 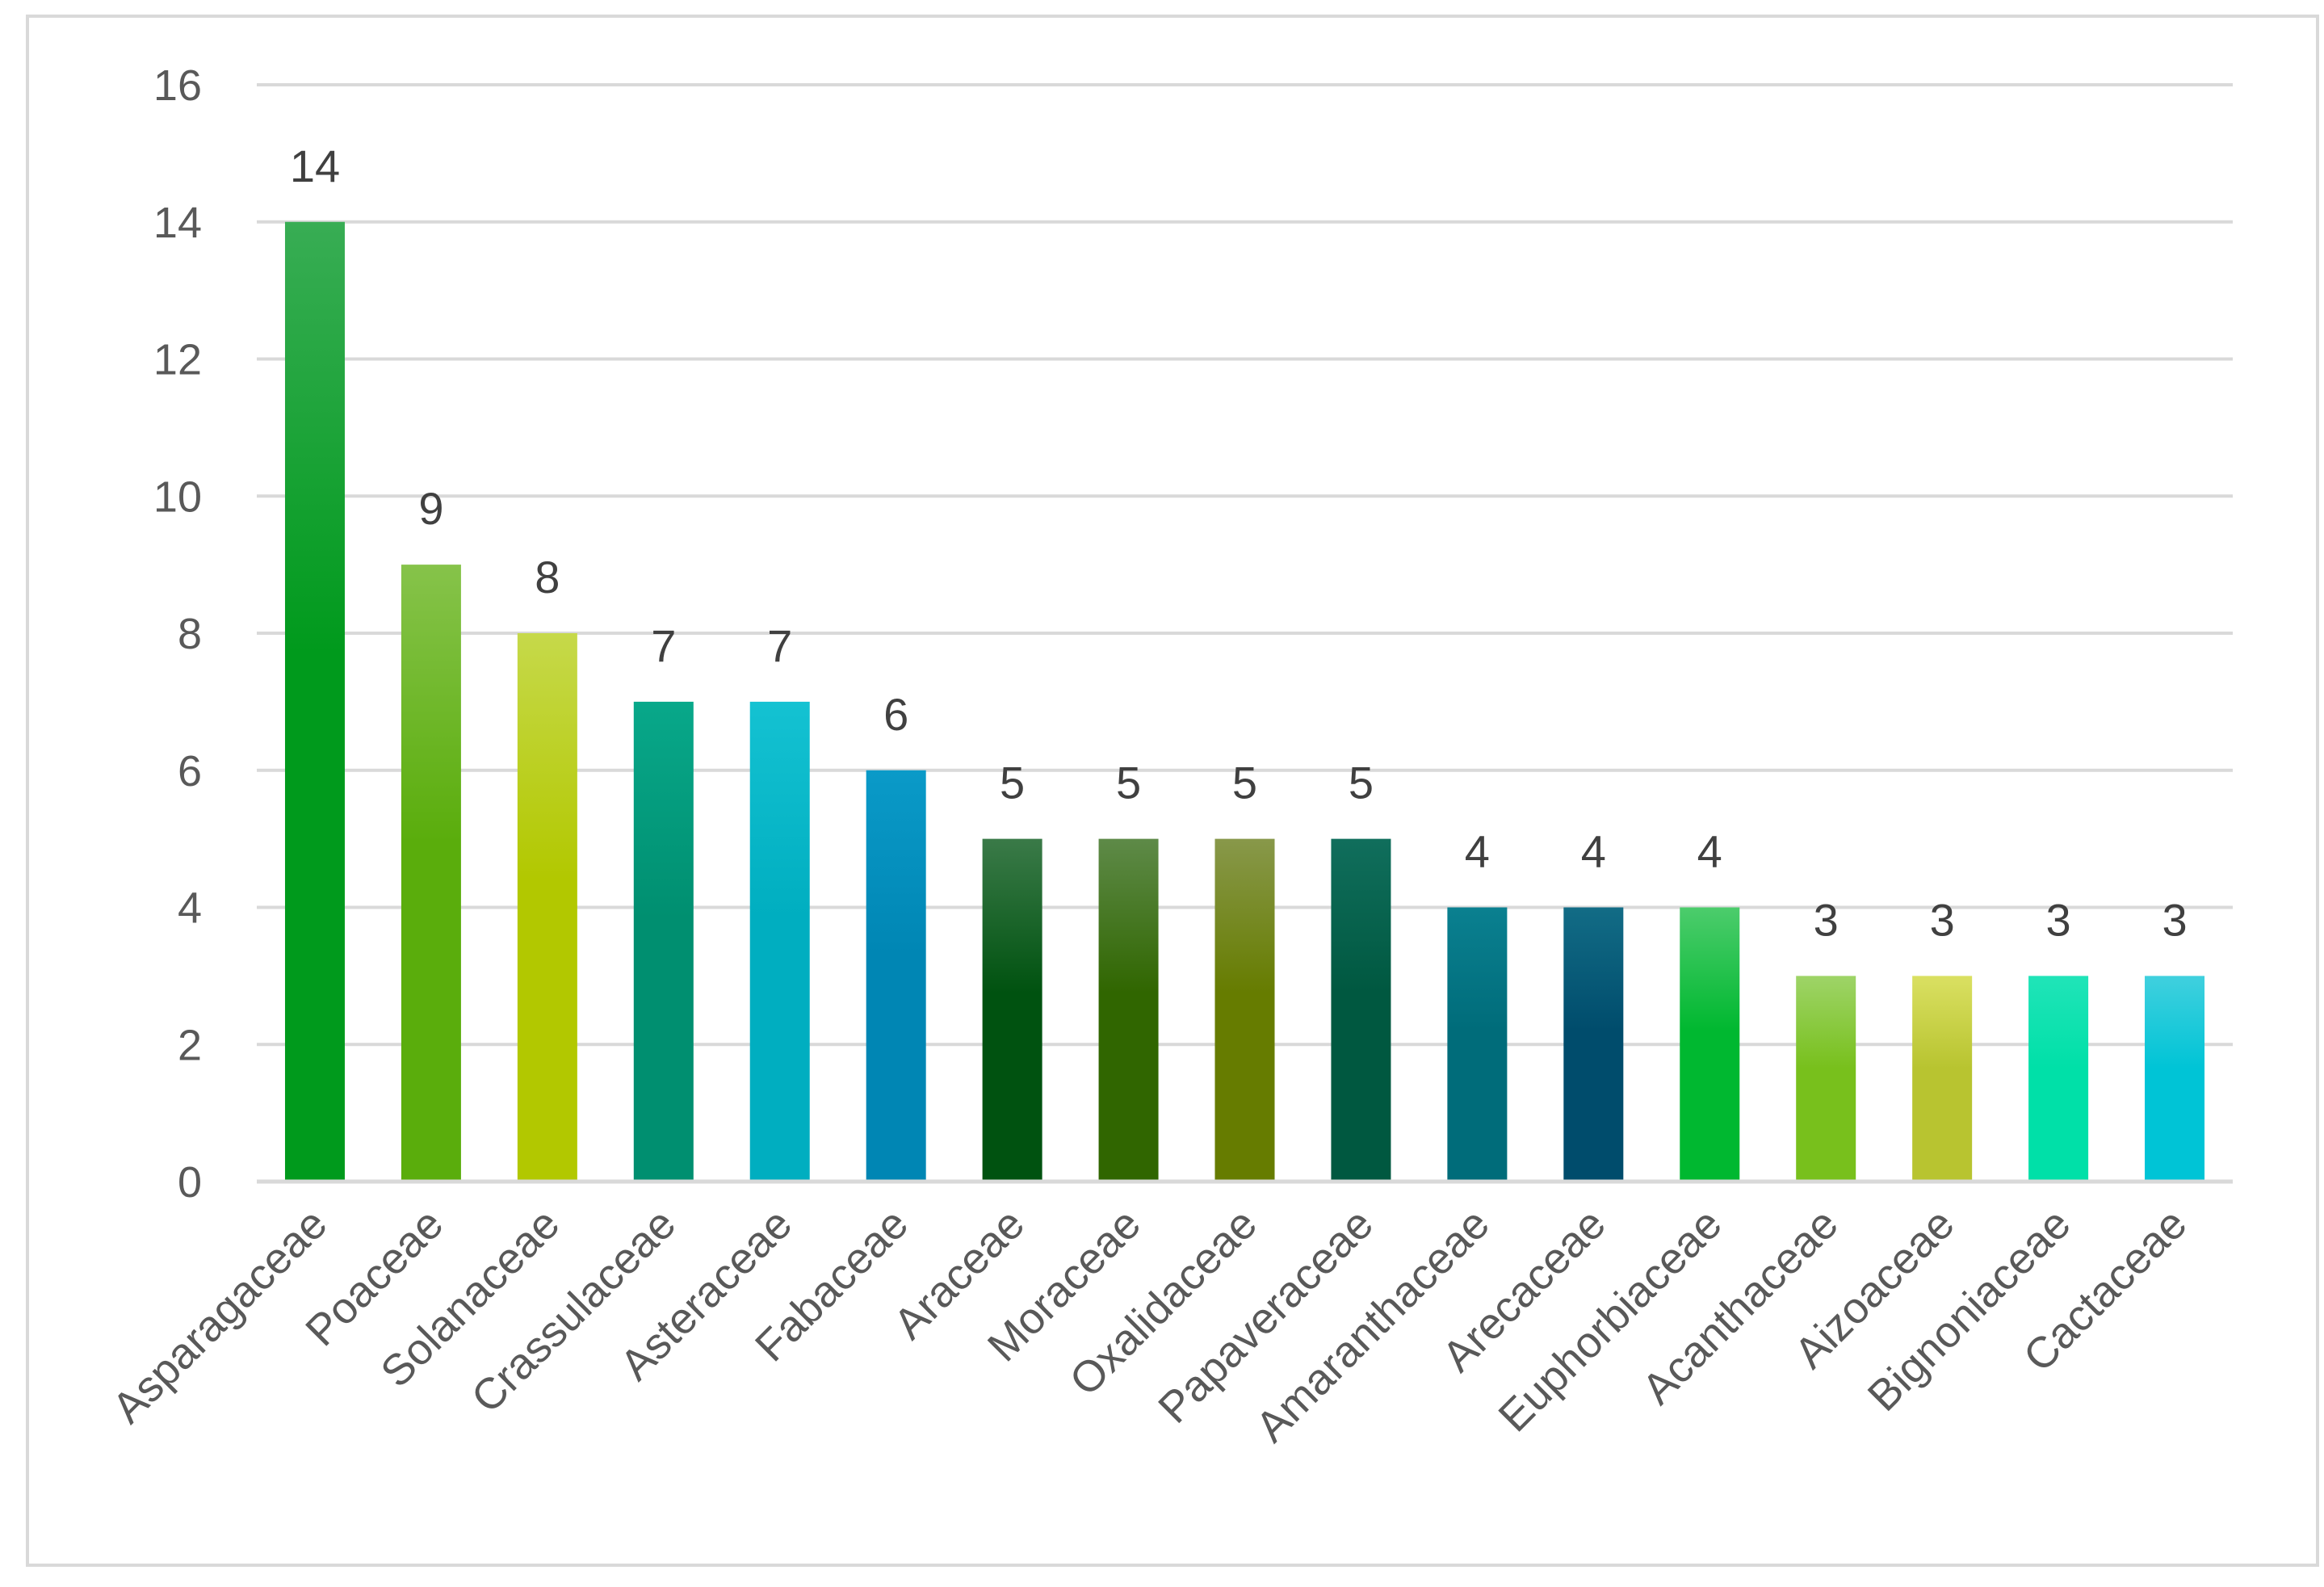 I want to click on data-label-arecaceae: 4, so click(x=1593, y=851).